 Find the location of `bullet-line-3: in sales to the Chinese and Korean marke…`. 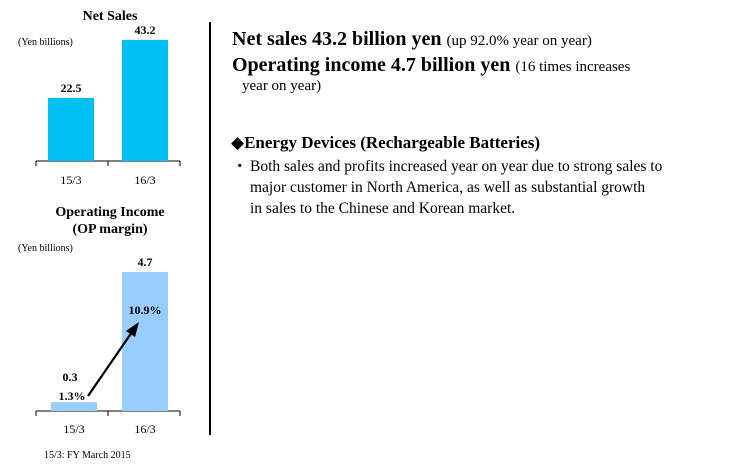

bullet-line-3: in sales to the Chinese and Korean marke… is located at coordinates (383, 208).